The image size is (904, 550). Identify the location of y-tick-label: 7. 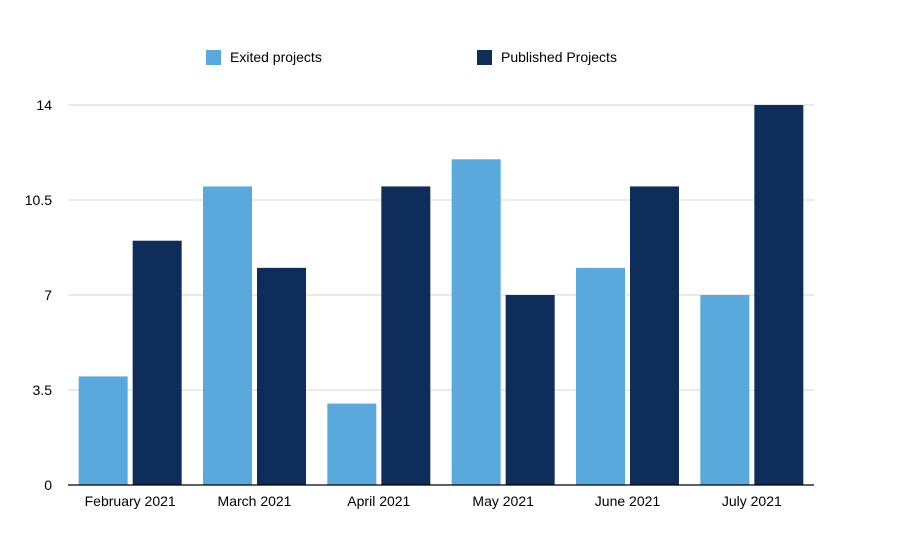
(48, 295).